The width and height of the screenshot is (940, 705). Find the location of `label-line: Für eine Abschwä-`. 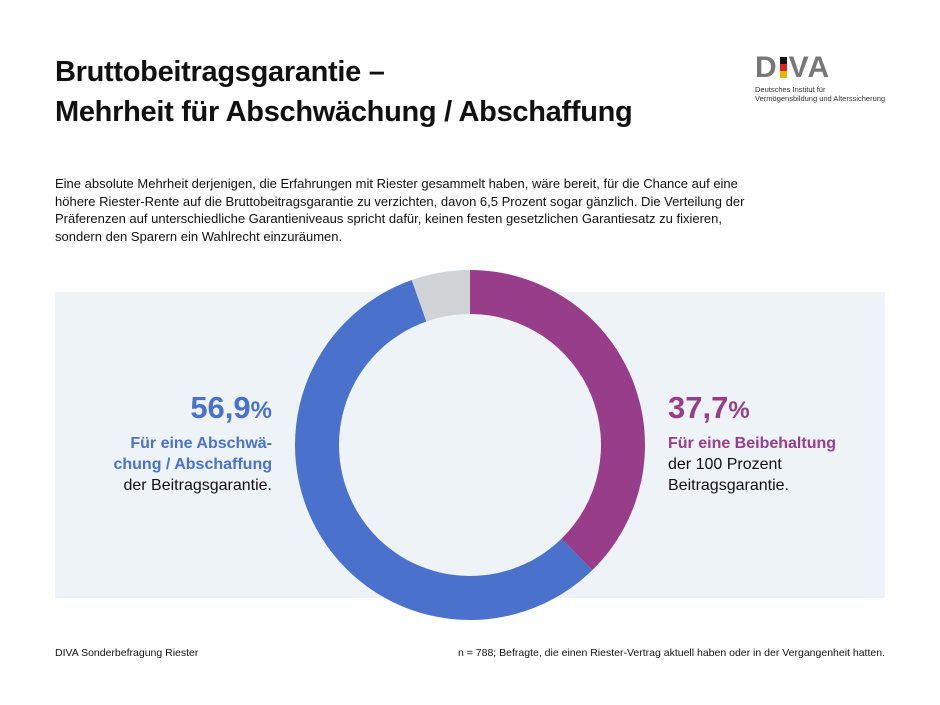

label-line: Für eine Abschwä- is located at coordinates (201, 443).